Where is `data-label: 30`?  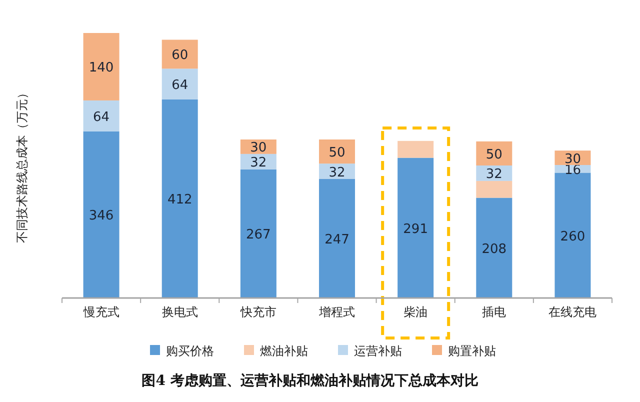 data-label: 30 is located at coordinates (258, 148).